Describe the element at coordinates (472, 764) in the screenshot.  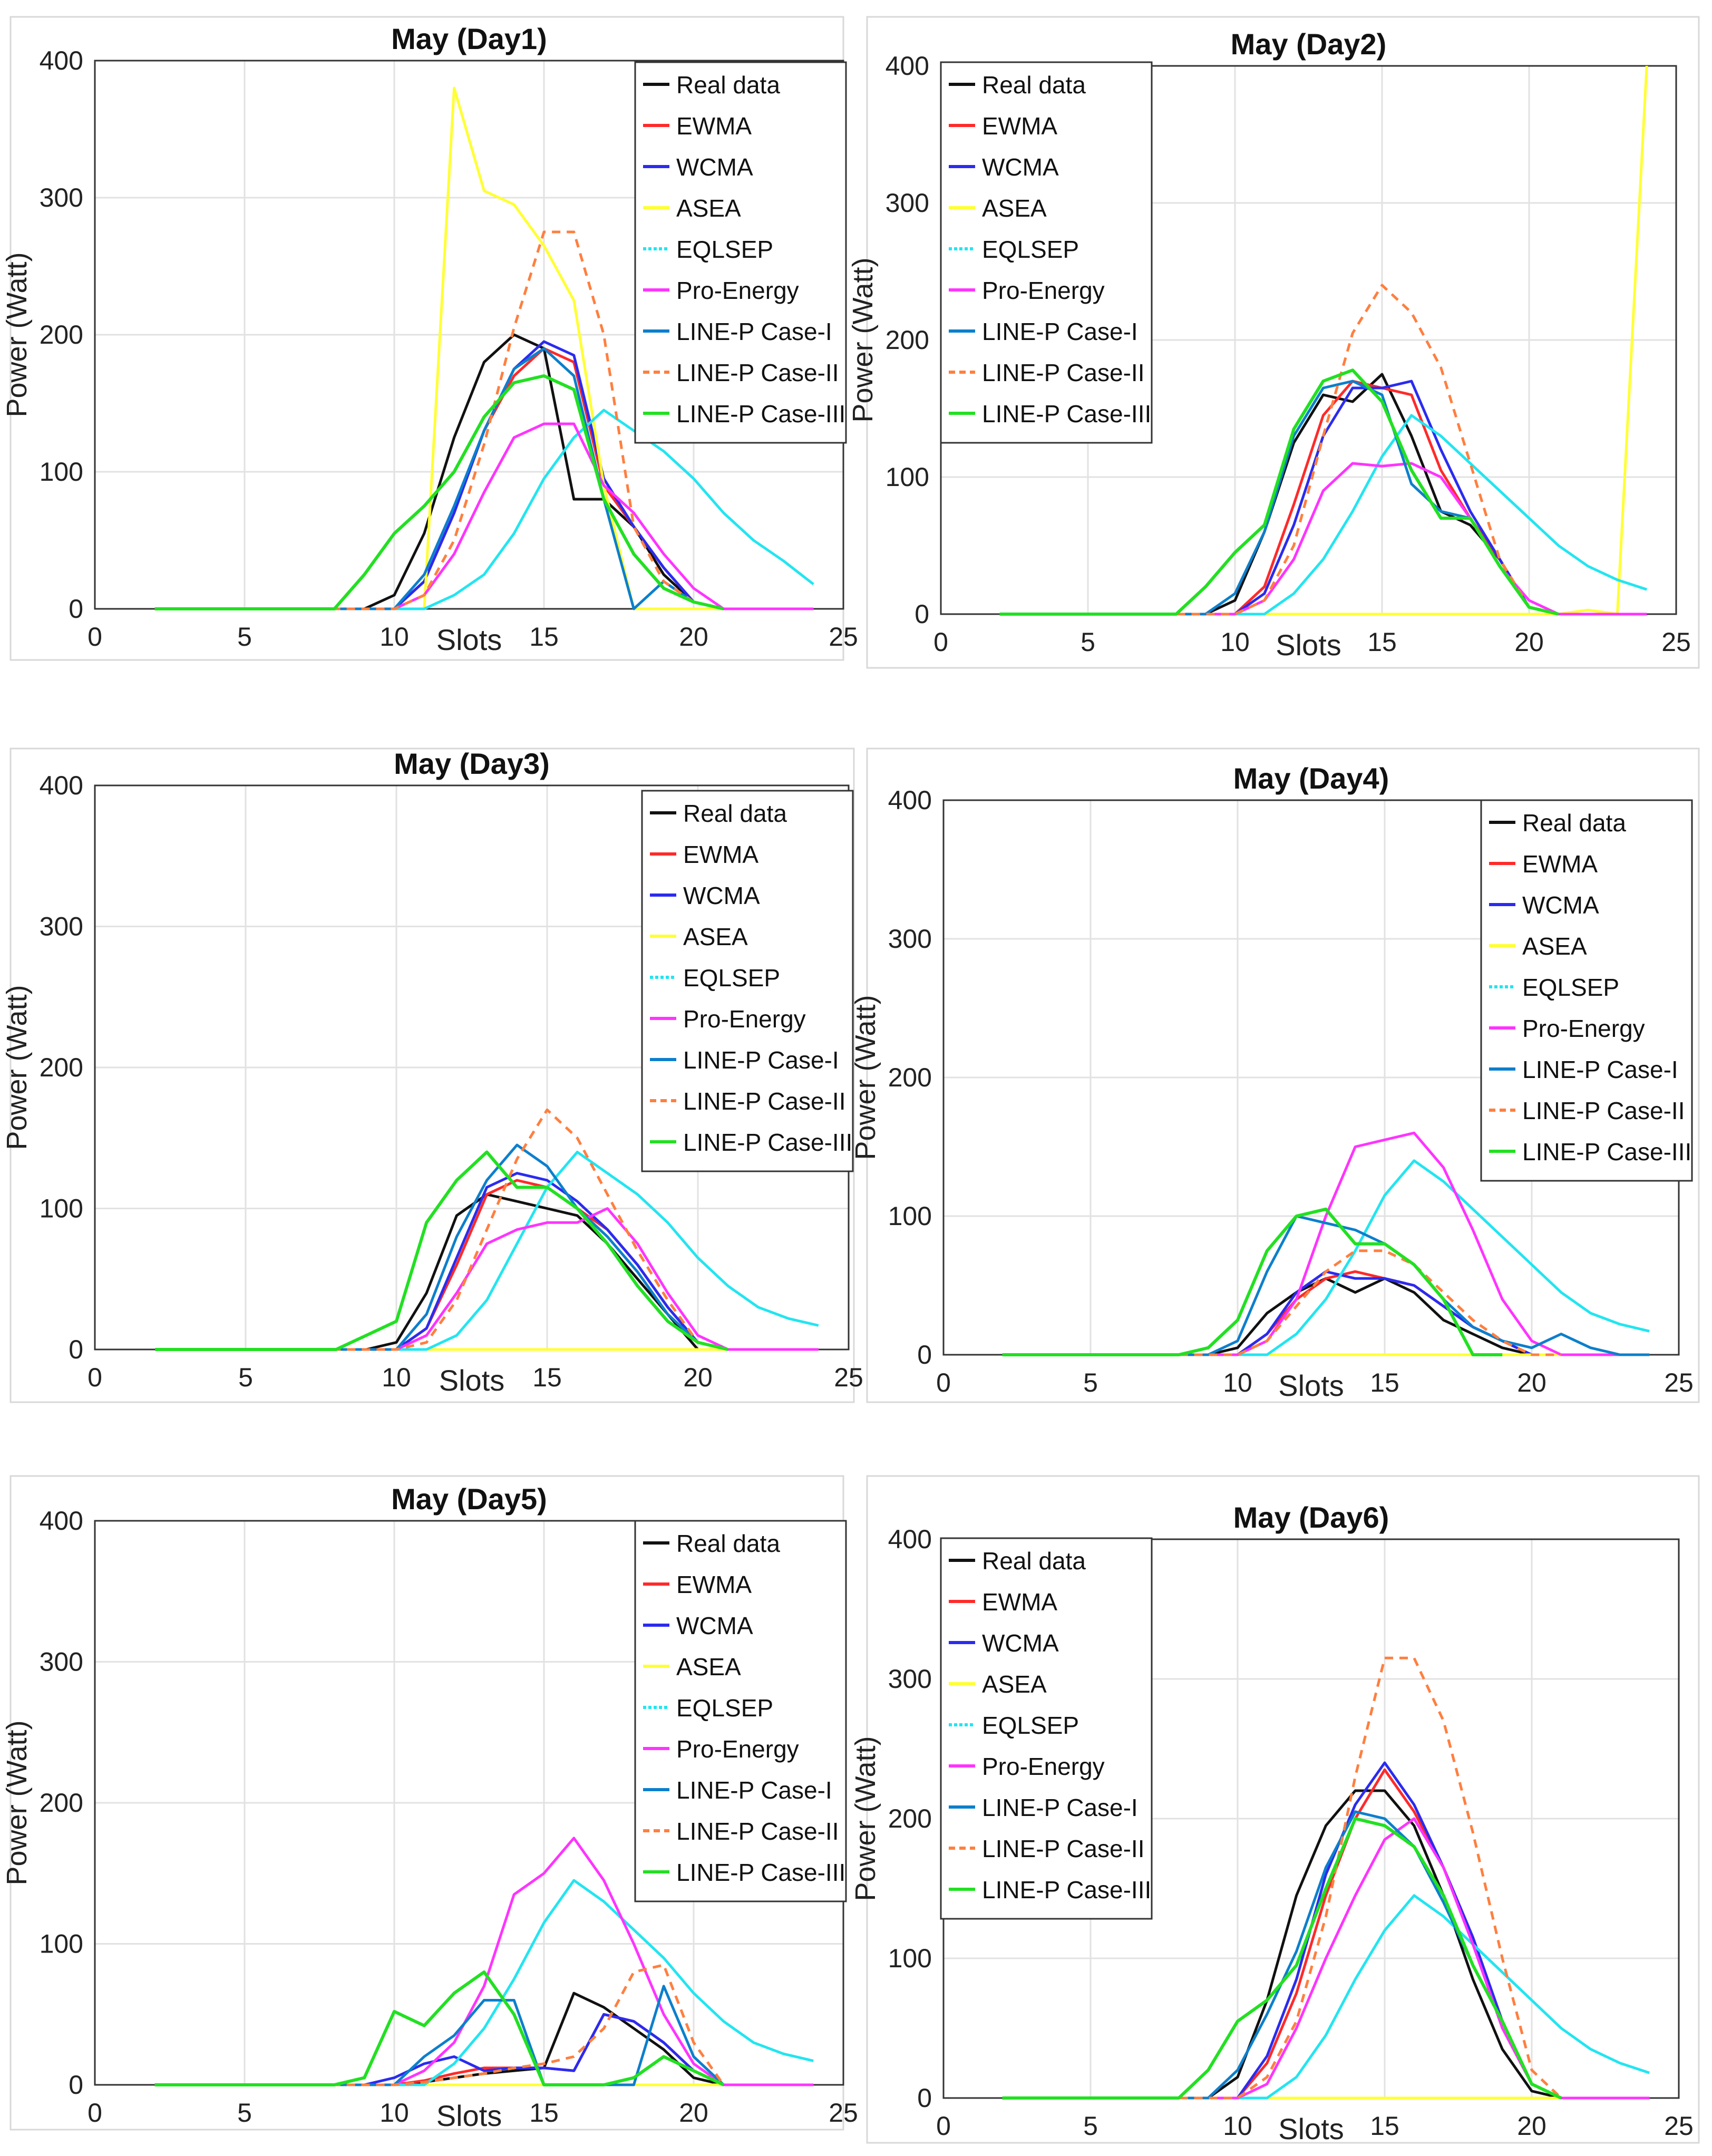
I see `chart-title: May (Day3)` at that location.